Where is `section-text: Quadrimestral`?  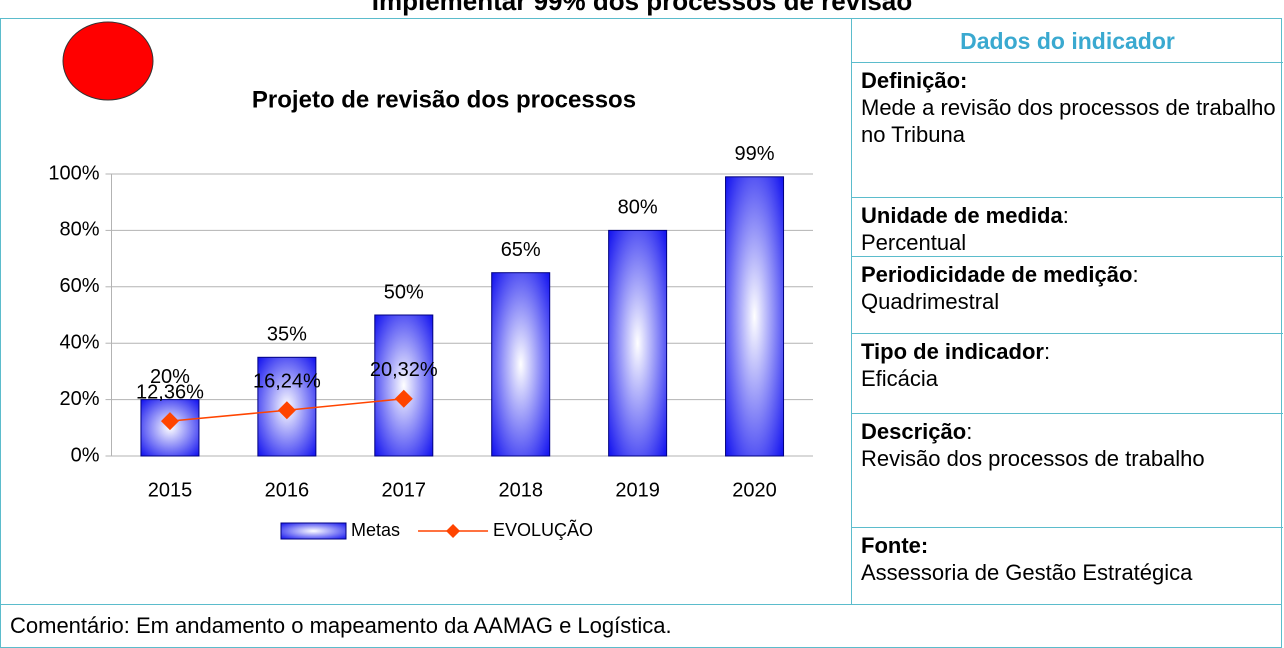
section-text: Quadrimestral is located at coordinates (930, 301).